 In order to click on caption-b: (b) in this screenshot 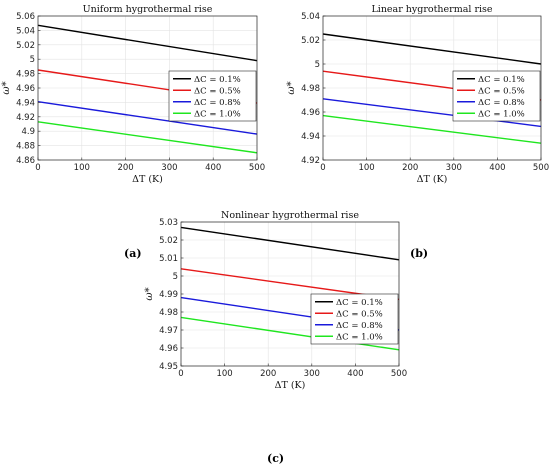, I will do `click(419, 253)`.